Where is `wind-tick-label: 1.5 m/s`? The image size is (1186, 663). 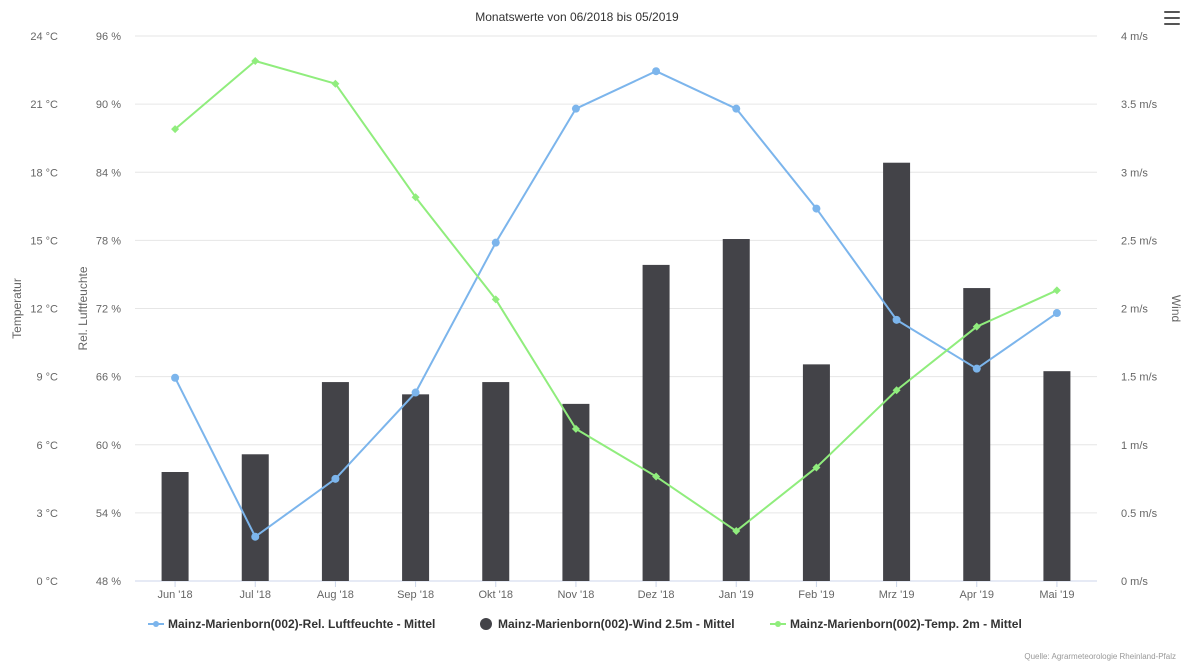 wind-tick-label: 1.5 m/s is located at coordinates (1139, 378).